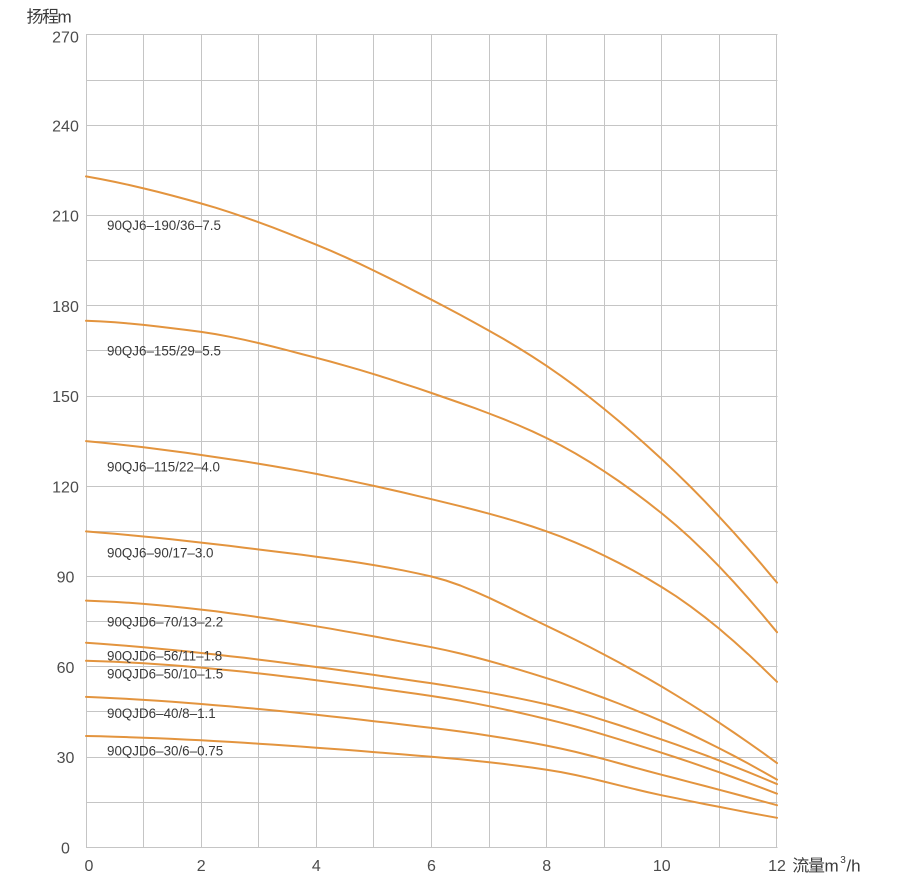 The image size is (906, 890). Describe the element at coordinates (164, 225) in the screenshot. I see `svg-text: 90QJ6–190/36–7.5` at that location.